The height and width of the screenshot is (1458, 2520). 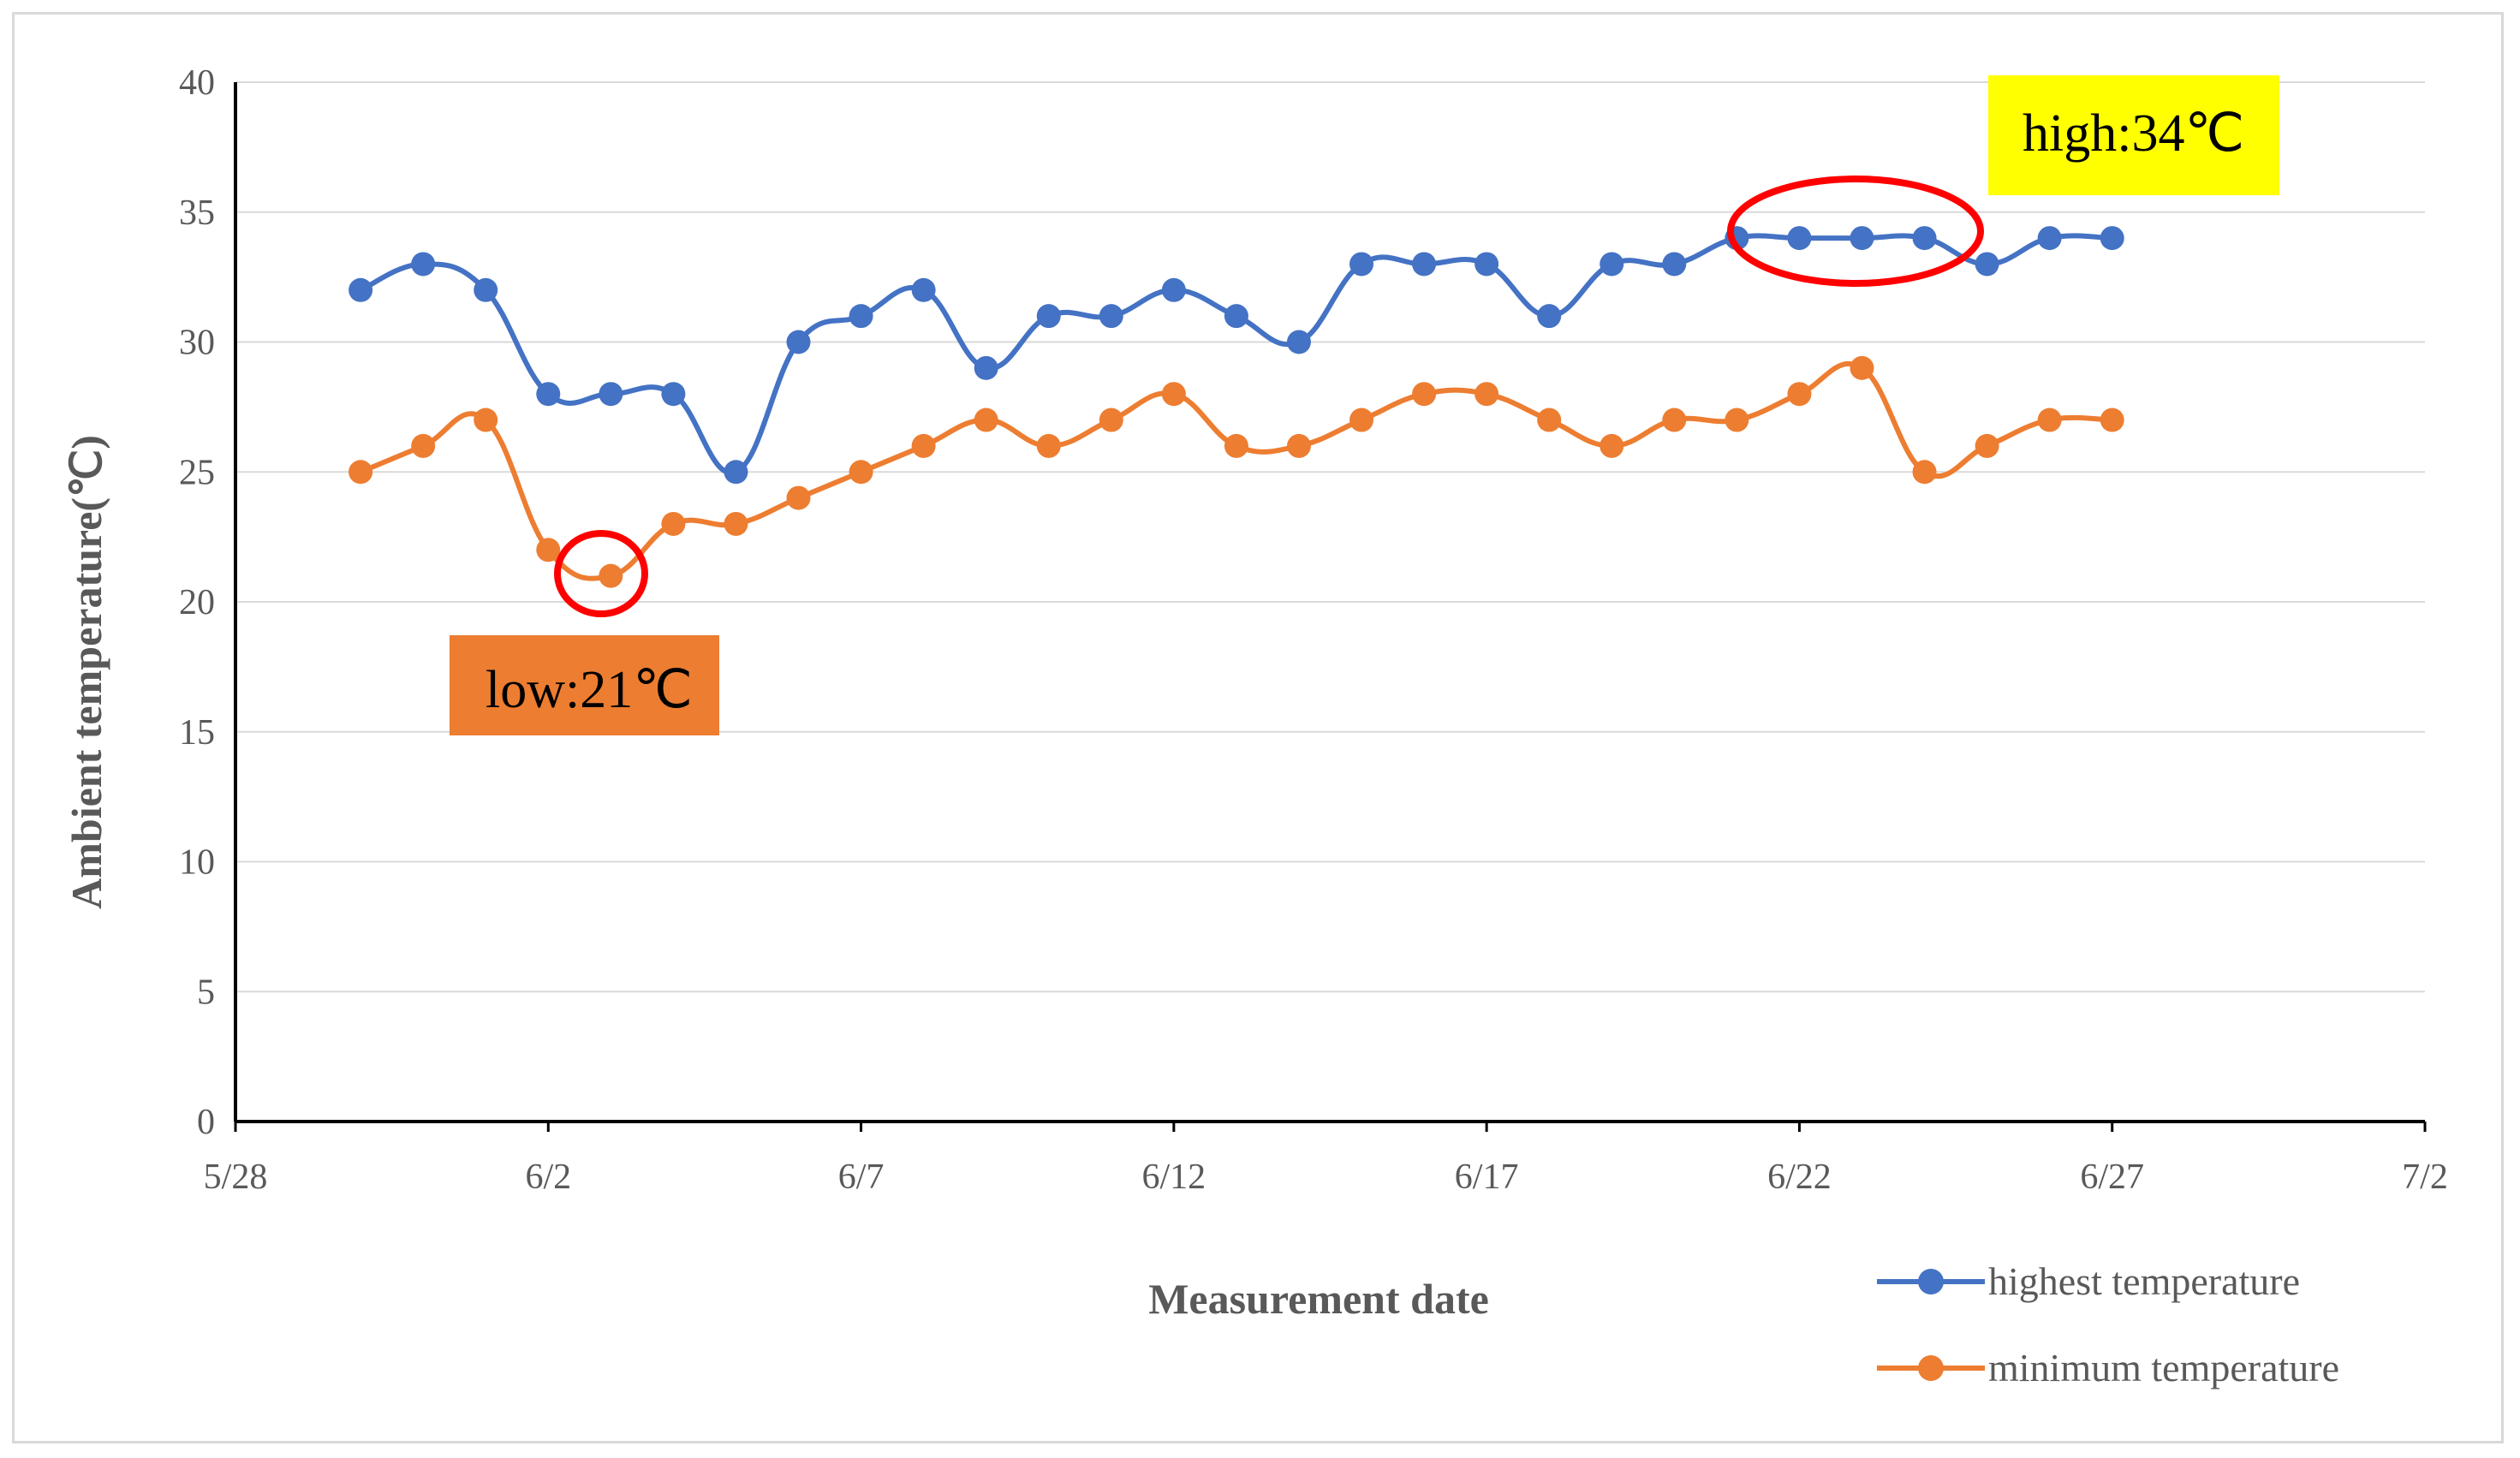 I want to click on legend-item-minimum: minimum temperature, so click(x=2108, y=1368).